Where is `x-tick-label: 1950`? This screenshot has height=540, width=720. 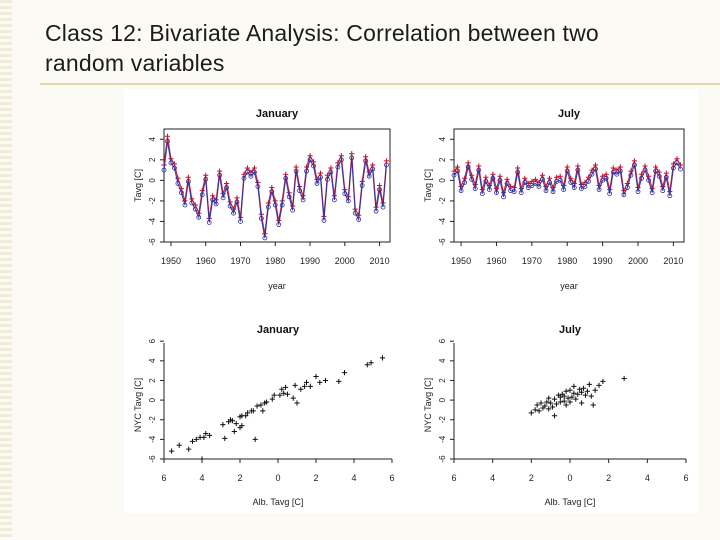
x-tick-label: 1950 is located at coordinates (461, 261).